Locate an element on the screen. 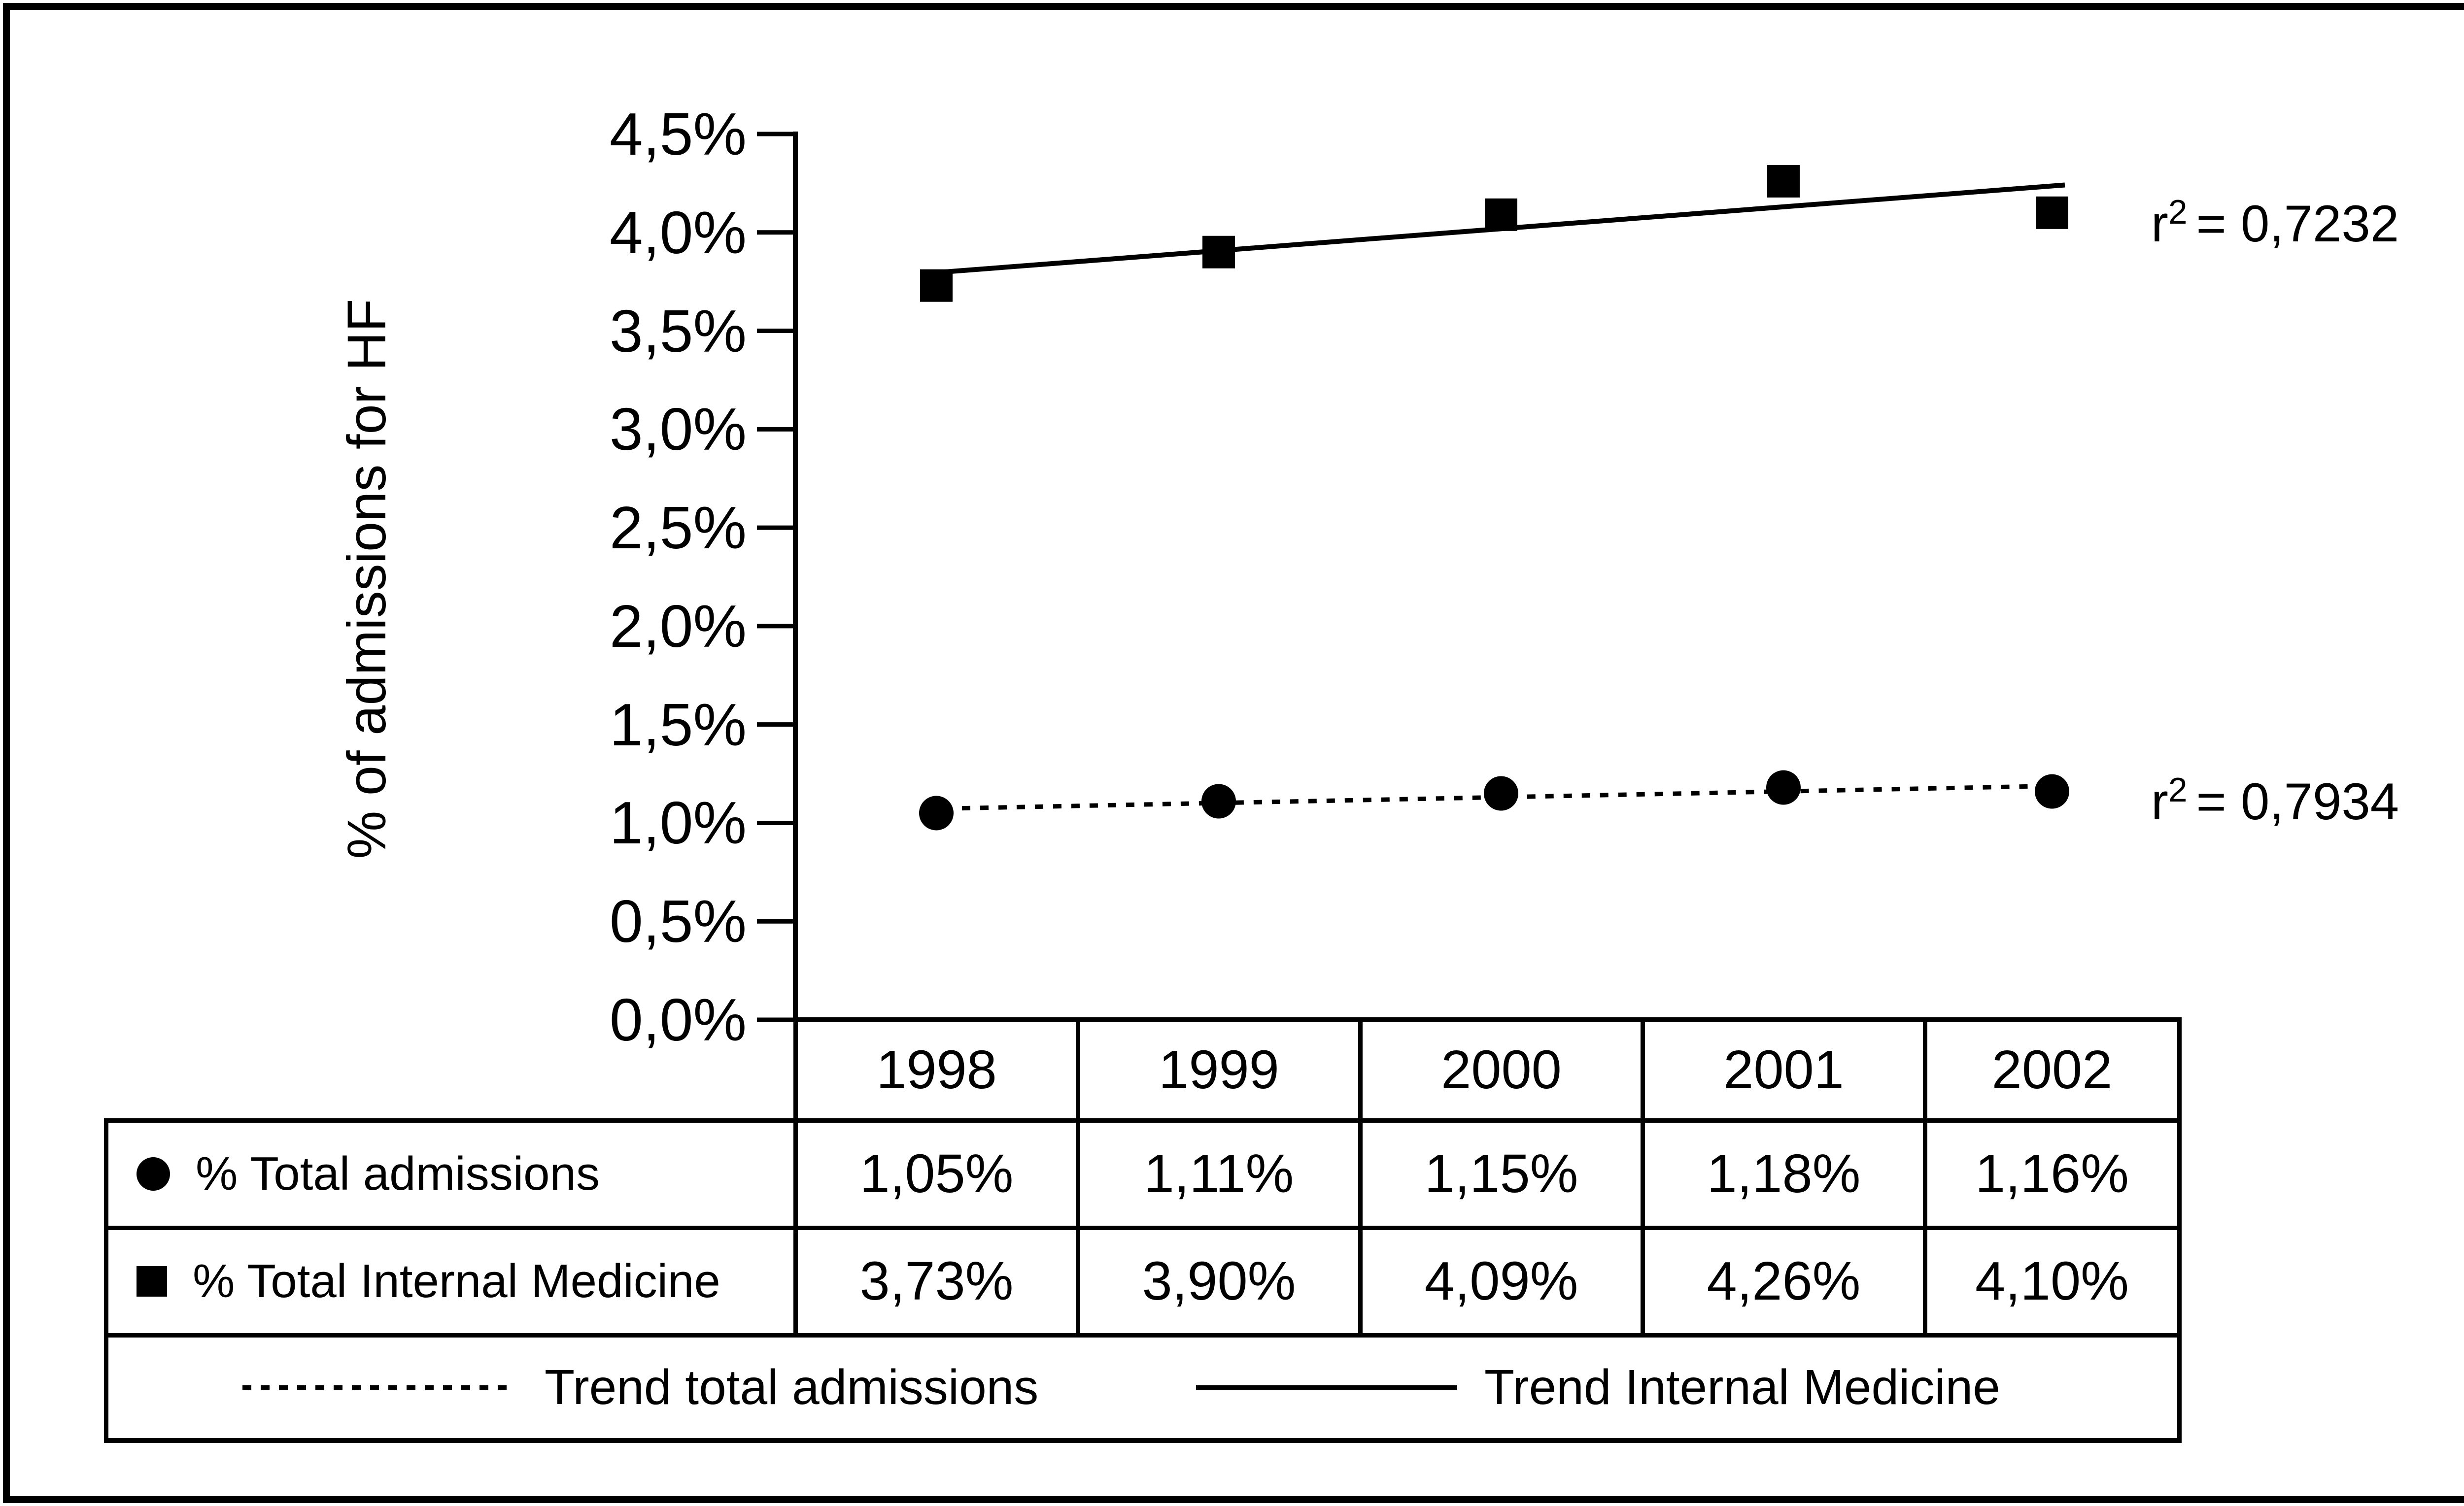 The width and height of the screenshot is (2464, 1506). legend-label-trend-total-admissions: Trend total admissions is located at coordinates (792, 1387).